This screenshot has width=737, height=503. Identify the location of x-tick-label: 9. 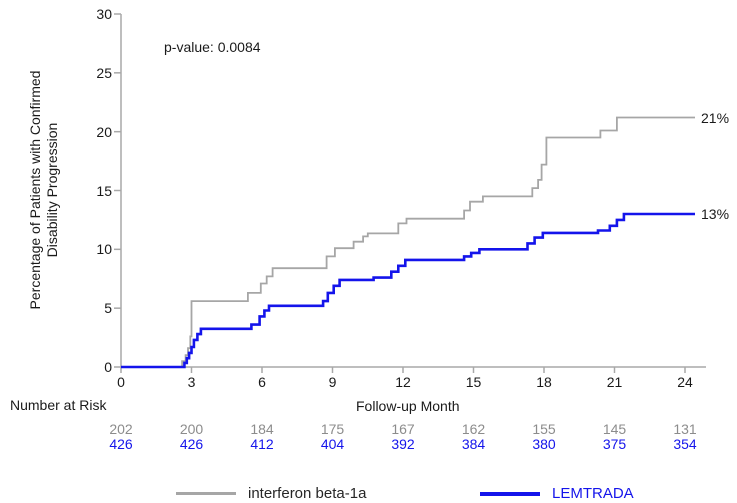
(332, 382).